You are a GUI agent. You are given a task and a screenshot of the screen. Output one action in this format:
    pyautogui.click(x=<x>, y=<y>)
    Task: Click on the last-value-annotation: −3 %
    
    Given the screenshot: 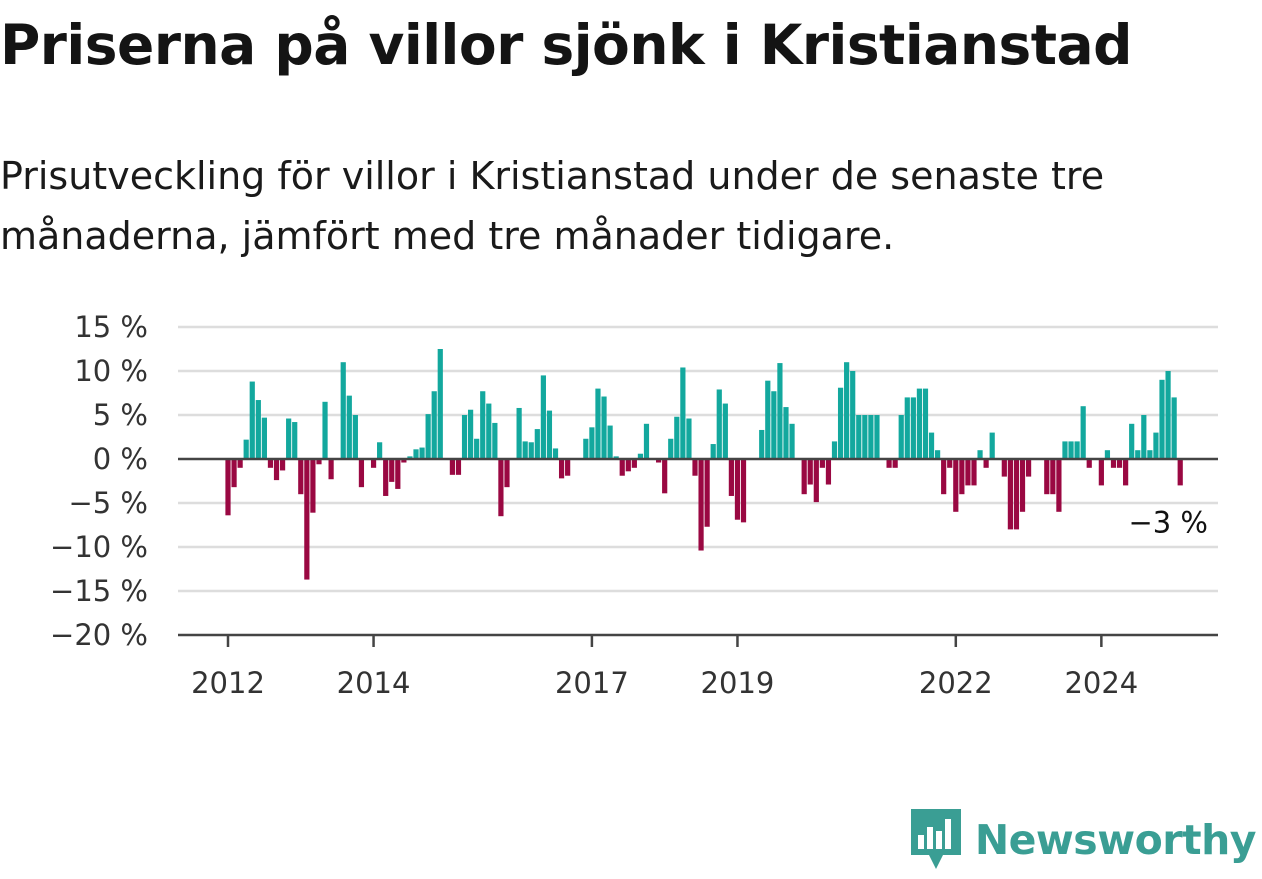 What is the action you would take?
    pyautogui.click(x=1168, y=522)
    